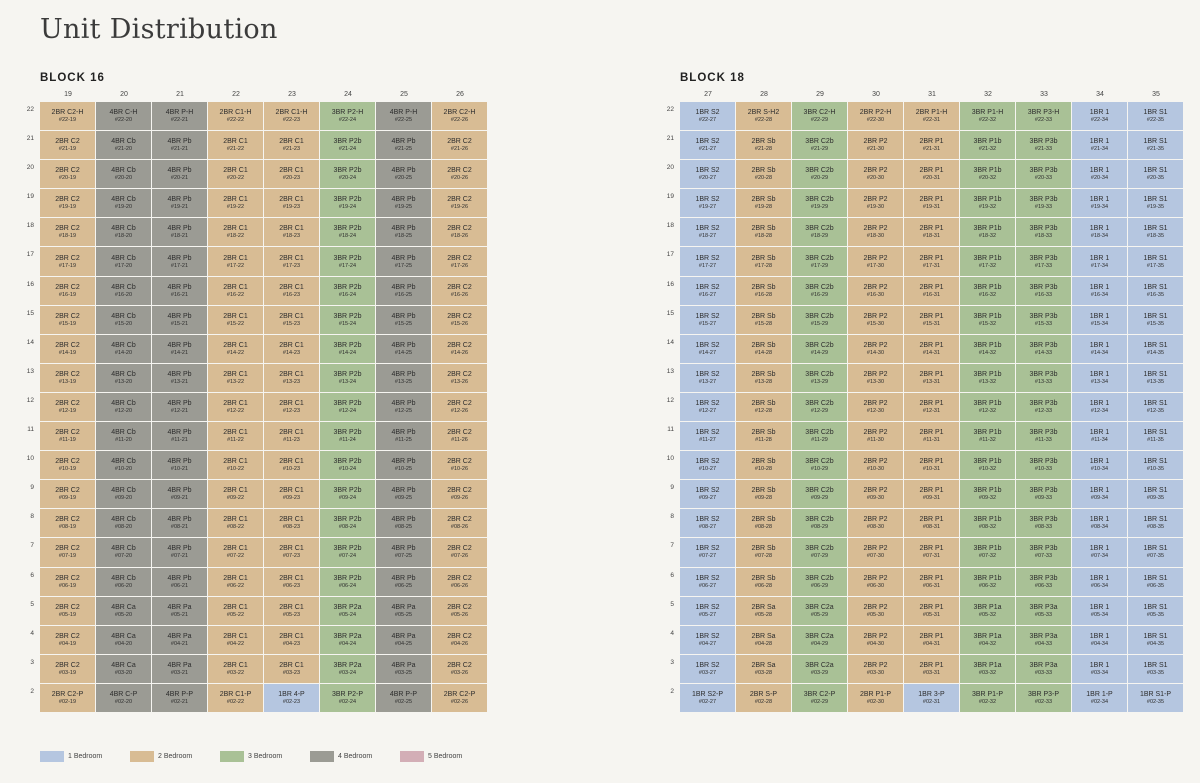  I want to click on unit-number: #16-34, so click(1099, 294).